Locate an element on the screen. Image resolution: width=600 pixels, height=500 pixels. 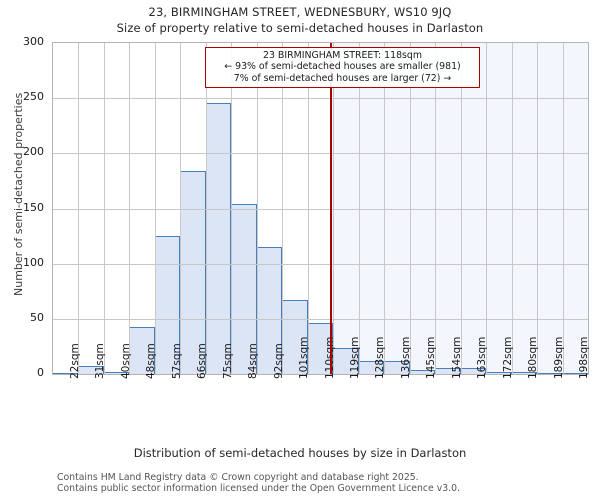
x-axis-tick-label: 40sqm is located at coordinates (125, 361).